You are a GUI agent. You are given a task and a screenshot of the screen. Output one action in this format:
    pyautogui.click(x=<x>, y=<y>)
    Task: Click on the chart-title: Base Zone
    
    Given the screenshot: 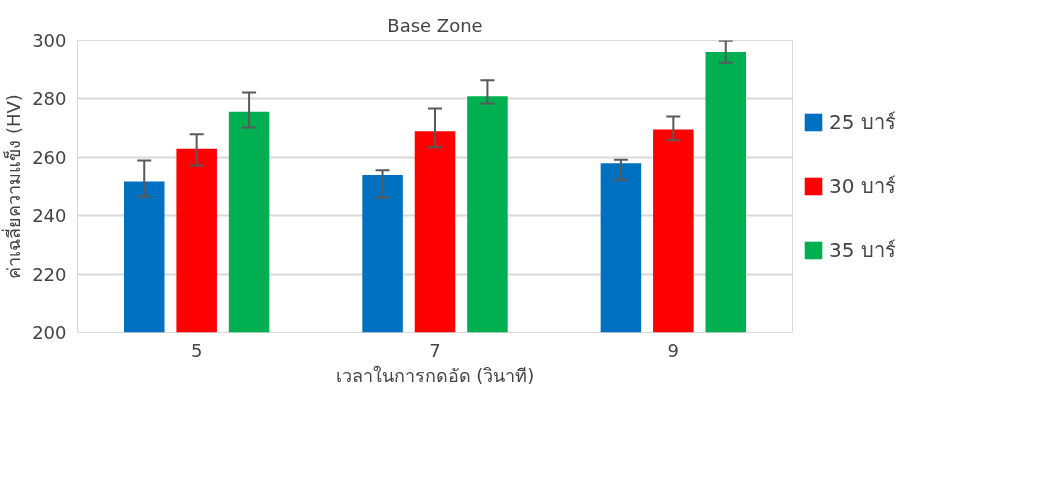 What is the action you would take?
    pyautogui.click(x=435, y=25)
    